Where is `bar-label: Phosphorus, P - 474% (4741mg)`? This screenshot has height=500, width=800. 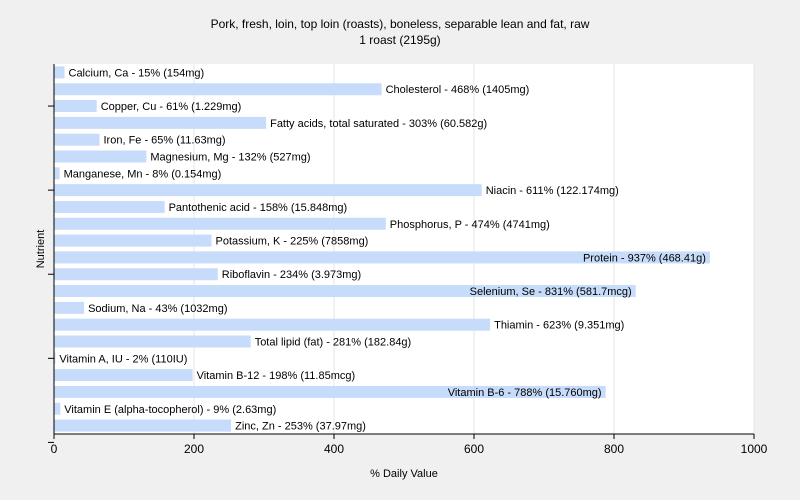 bar-label: Phosphorus, P - 474% (4741mg) is located at coordinates (470, 225).